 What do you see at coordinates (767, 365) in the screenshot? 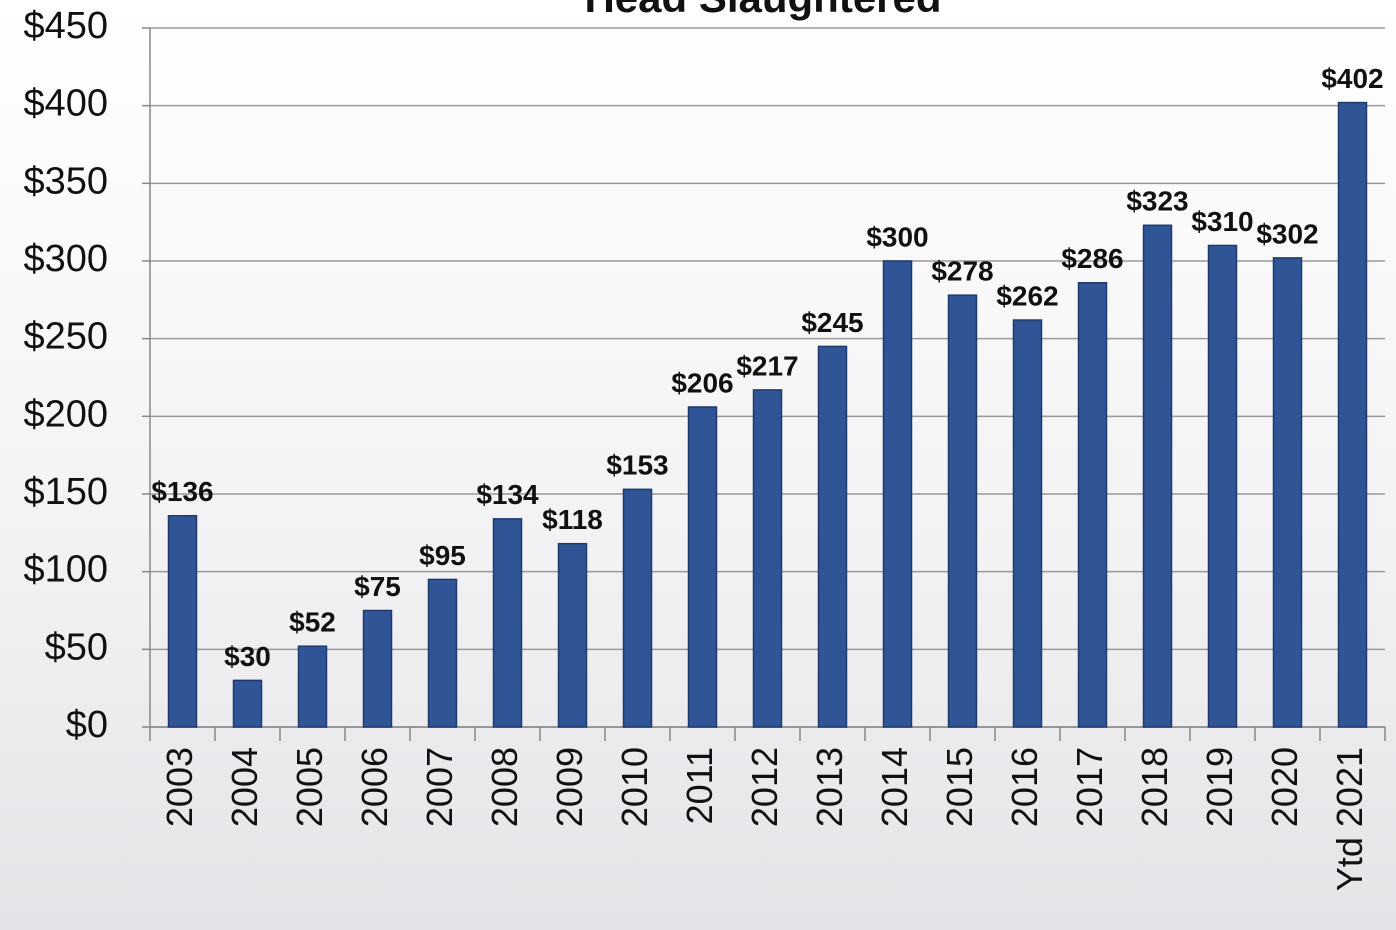
I see `data-label: $217` at bounding box center [767, 365].